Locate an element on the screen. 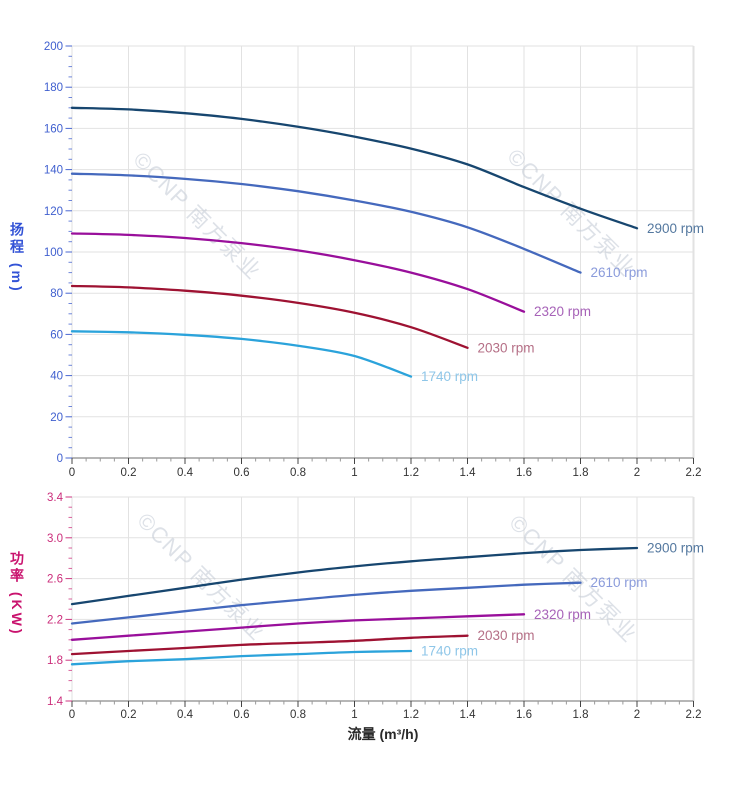 The width and height of the screenshot is (752, 797). head-curves-y-tick-labels: 0 20 40 60 80 100 120 140 160 180 200 is located at coordinates (53, 253).